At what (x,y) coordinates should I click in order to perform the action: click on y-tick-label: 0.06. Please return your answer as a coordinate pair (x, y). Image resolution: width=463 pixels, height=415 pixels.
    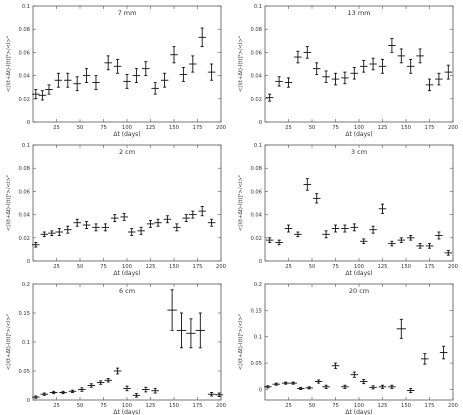
    Looking at the image, I should click on (24, 192).